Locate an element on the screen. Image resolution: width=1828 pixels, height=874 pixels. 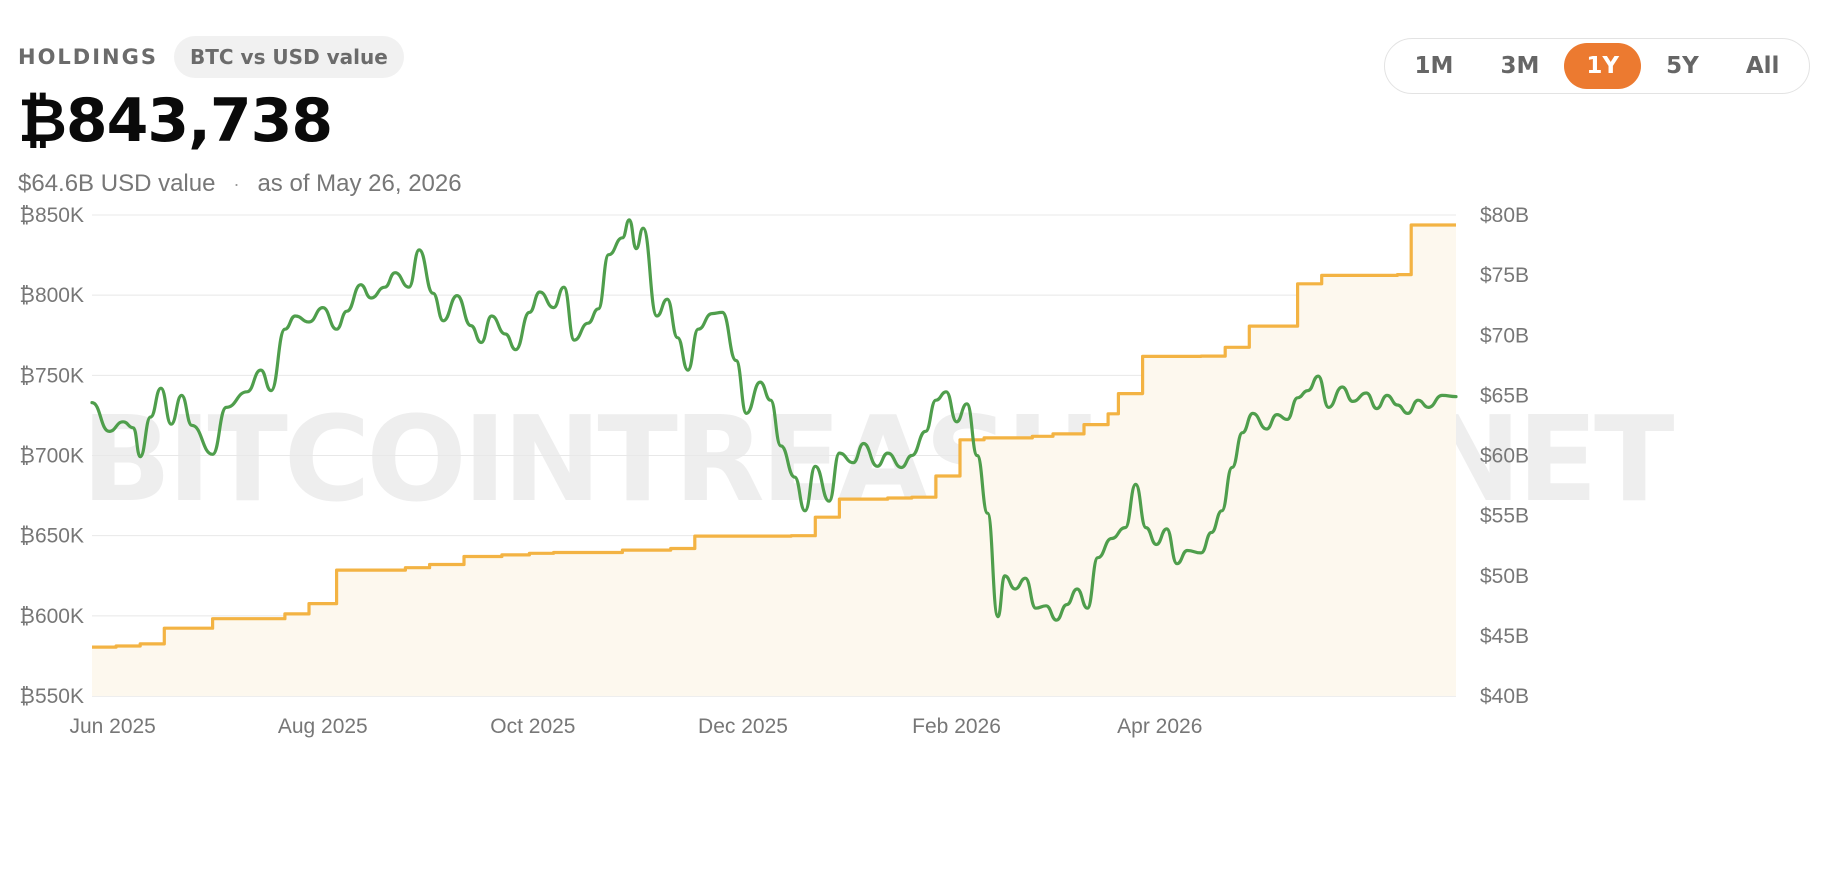
usd-value: $64.6B USD value is located at coordinates (117, 183).